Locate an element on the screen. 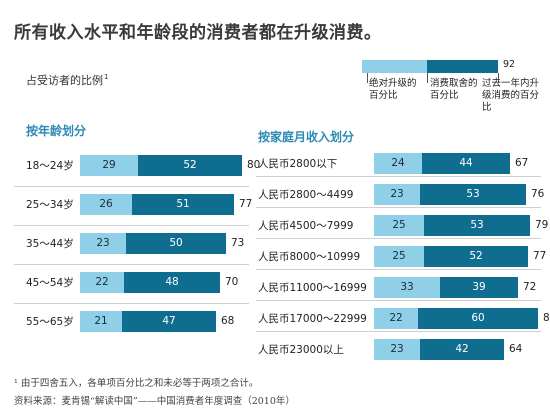 This screenshot has width=550, height=414. subtitle-footnote-marker: 1 is located at coordinates (106, 77).